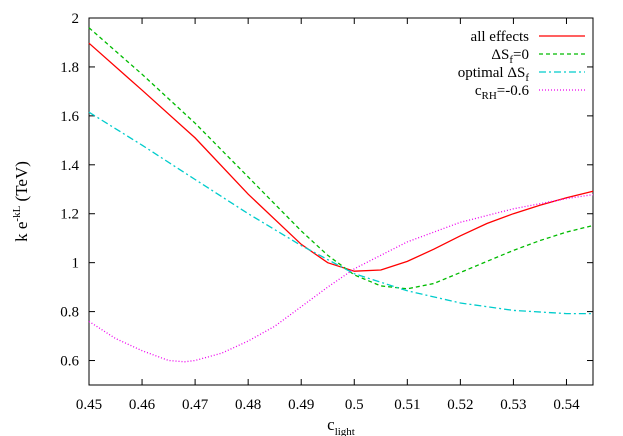  What do you see at coordinates (89, 405) in the screenshot?
I see `x-tick-label: 0.45` at bounding box center [89, 405].